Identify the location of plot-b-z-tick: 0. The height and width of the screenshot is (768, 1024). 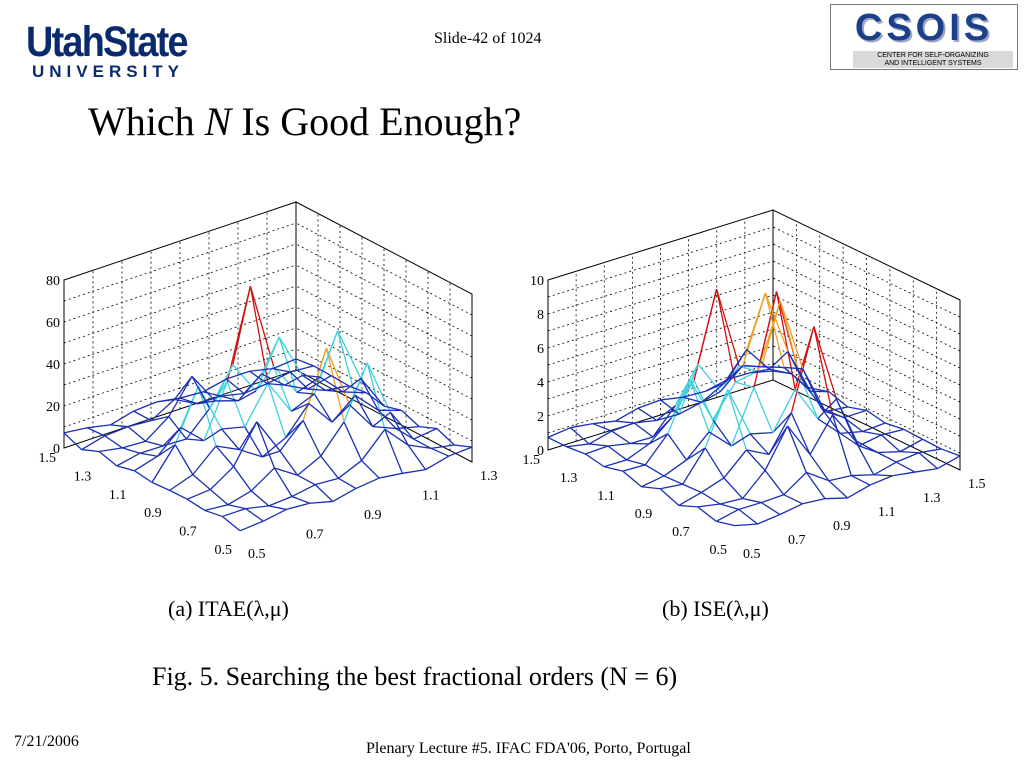
(540, 451).